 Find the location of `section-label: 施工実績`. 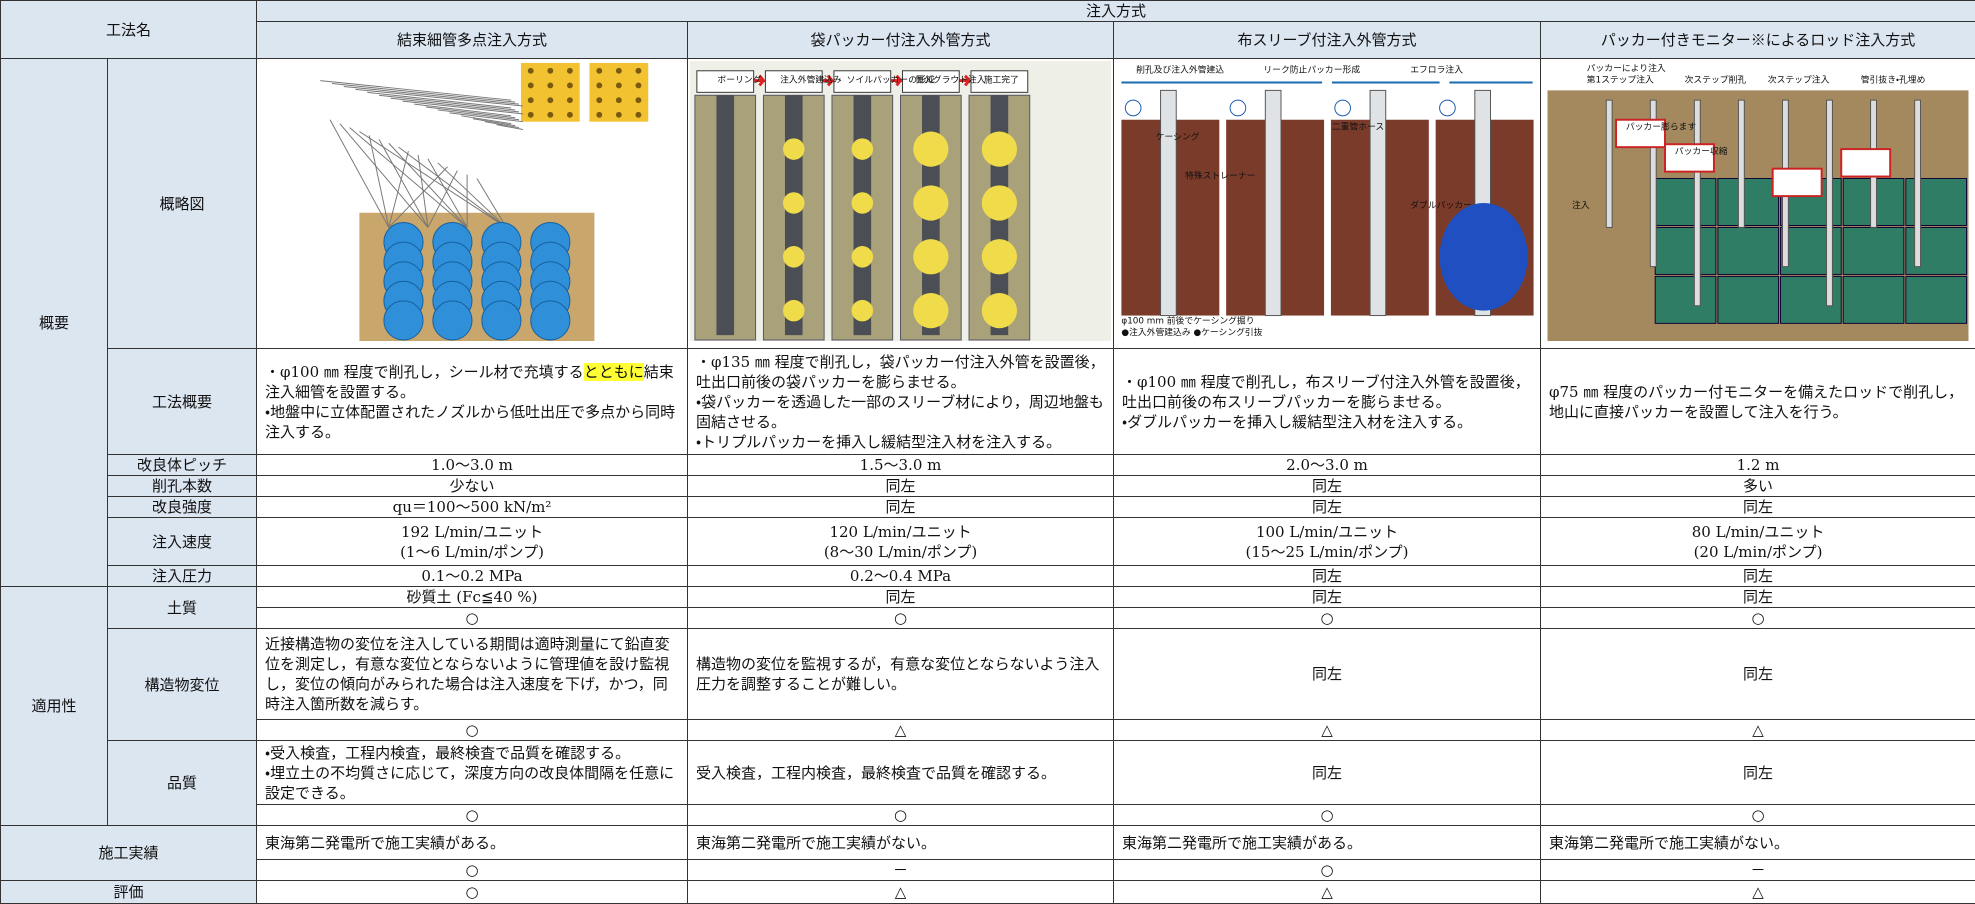

section-label: 施工実績 is located at coordinates (129, 853).